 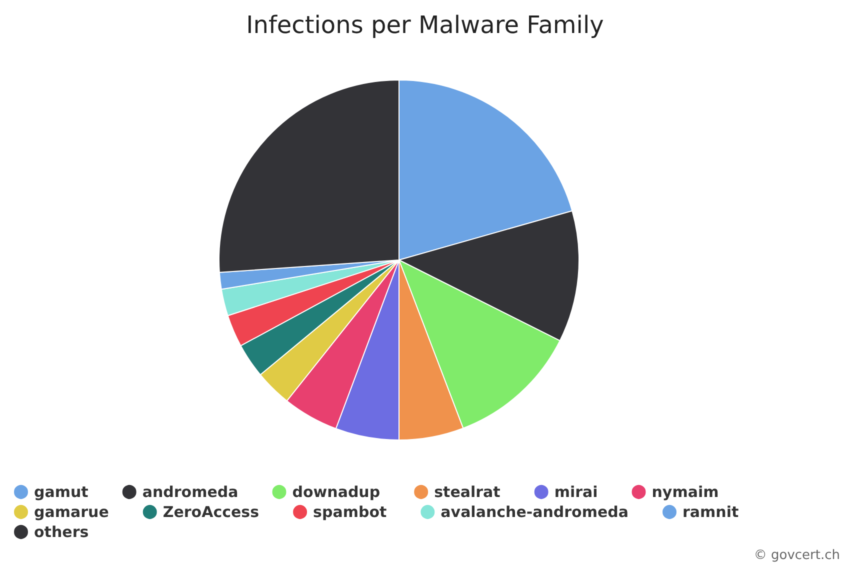 I want to click on legend-label: ramnit, so click(x=710, y=512).